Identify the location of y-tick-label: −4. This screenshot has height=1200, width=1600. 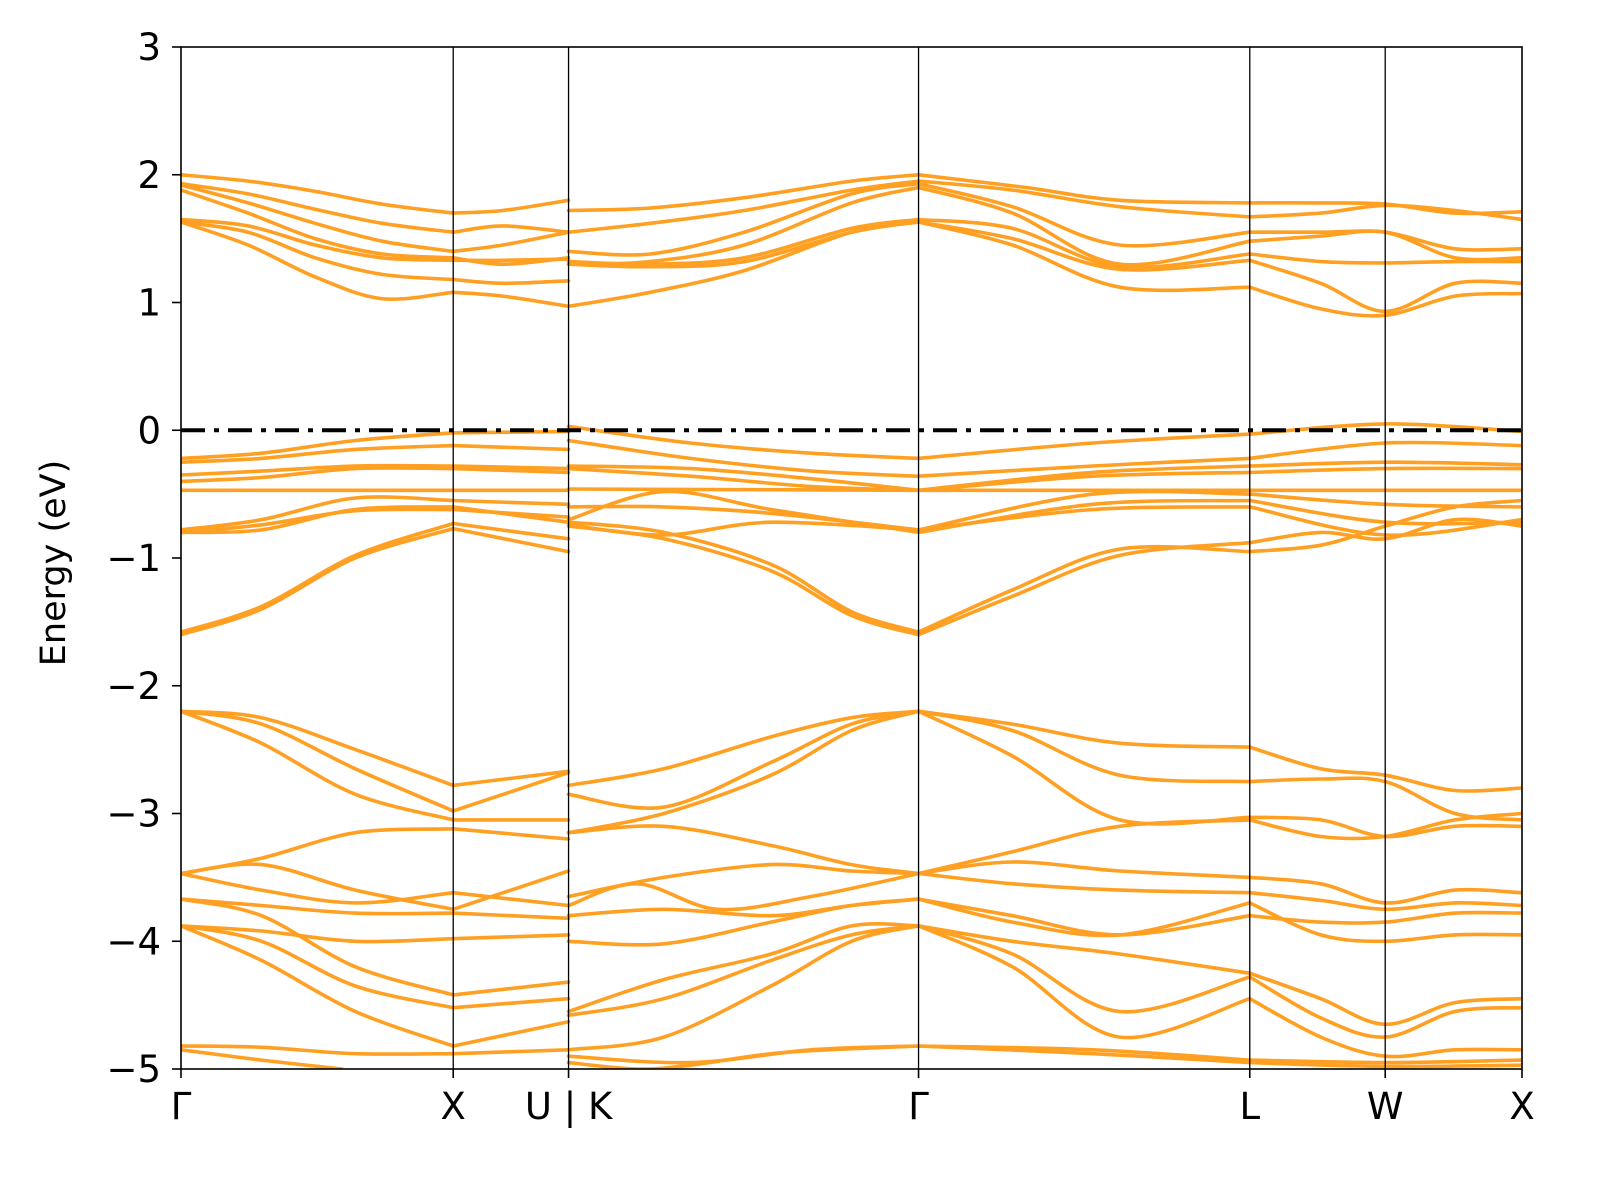
(133, 941).